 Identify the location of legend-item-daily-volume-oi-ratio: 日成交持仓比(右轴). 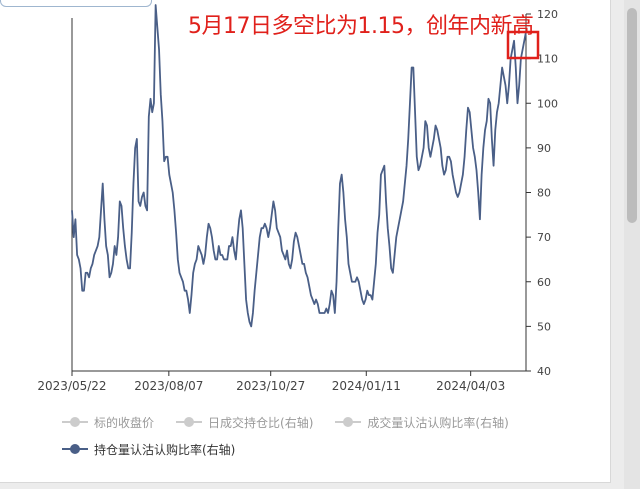
(244, 422).